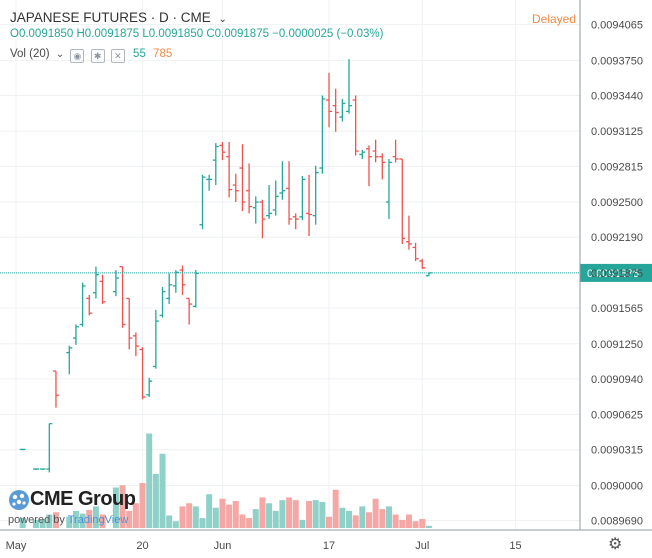  I want to click on x-tick-label: Jun, so click(223, 546).